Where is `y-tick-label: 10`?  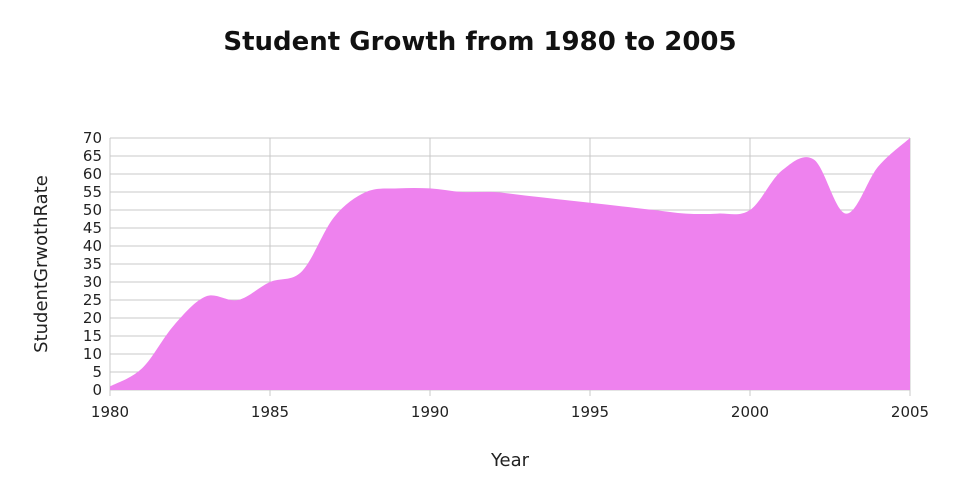
y-tick-label: 10 is located at coordinates (92, 354).